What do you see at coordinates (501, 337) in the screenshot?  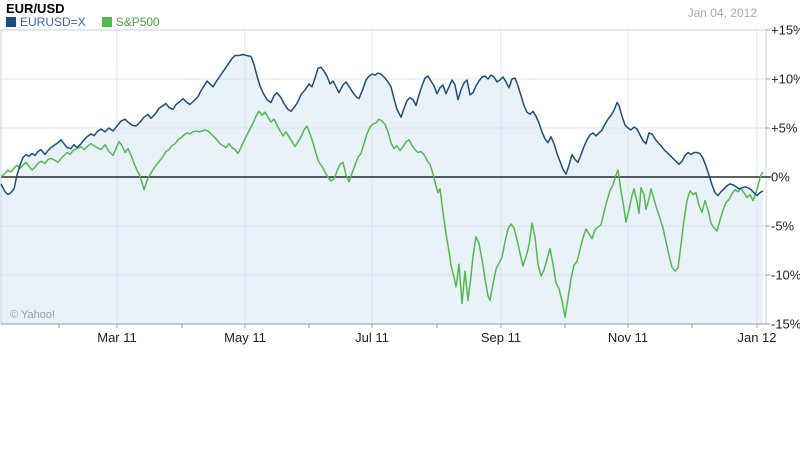 I see `x-axis-label: Sep 11` at bounding box center [501, 337].